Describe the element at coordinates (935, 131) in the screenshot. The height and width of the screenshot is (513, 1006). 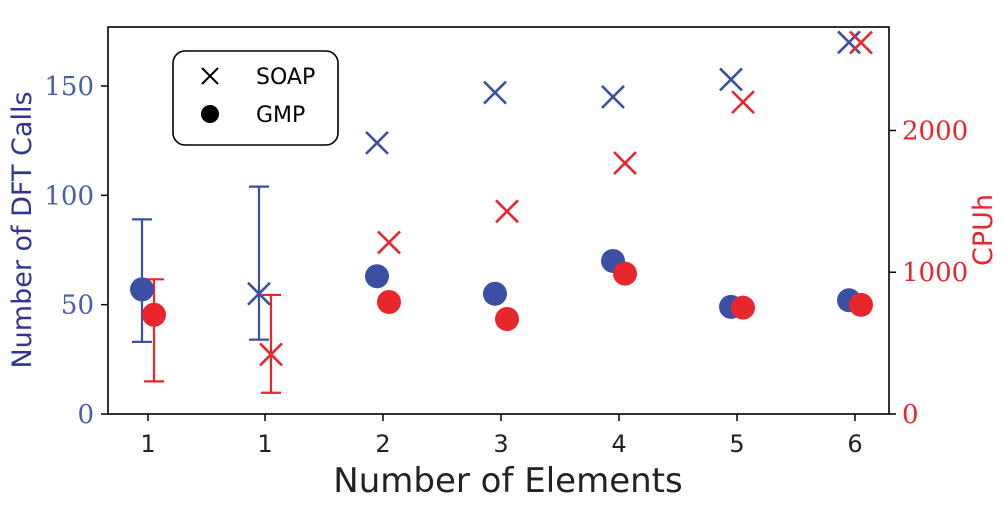
I see `y-right-tick-label: 2000` at that location.